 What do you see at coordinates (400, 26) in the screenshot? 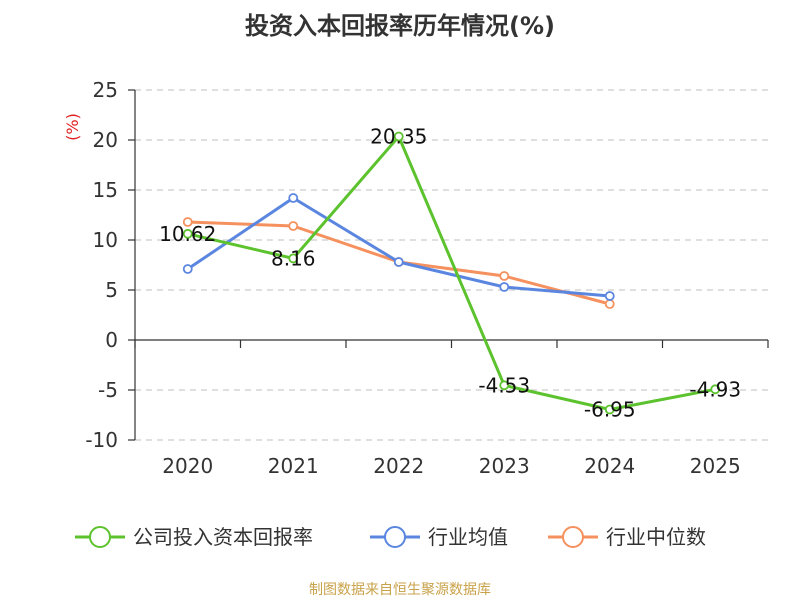
I see `chart-title: 投资入本回报率历年情况(%)` at bounding box center [400, 26].